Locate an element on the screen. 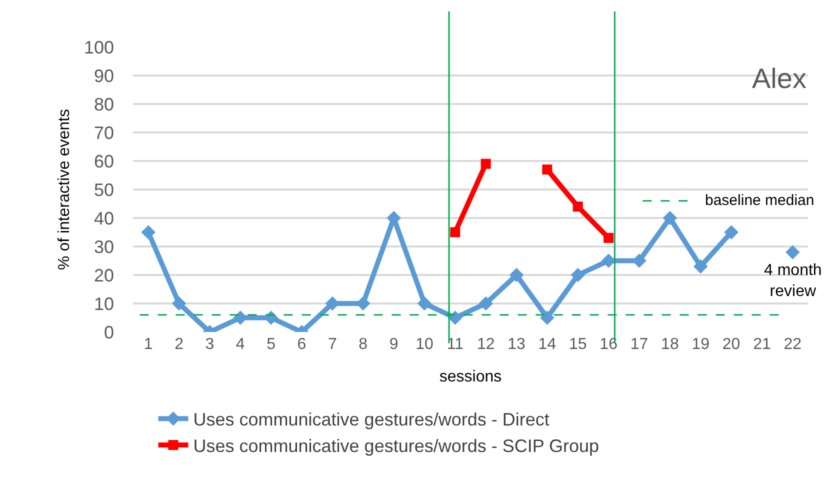 The height and width of the screenshot is (478, 830). x-tick-label: 15 is located at coordinates (577, 344).